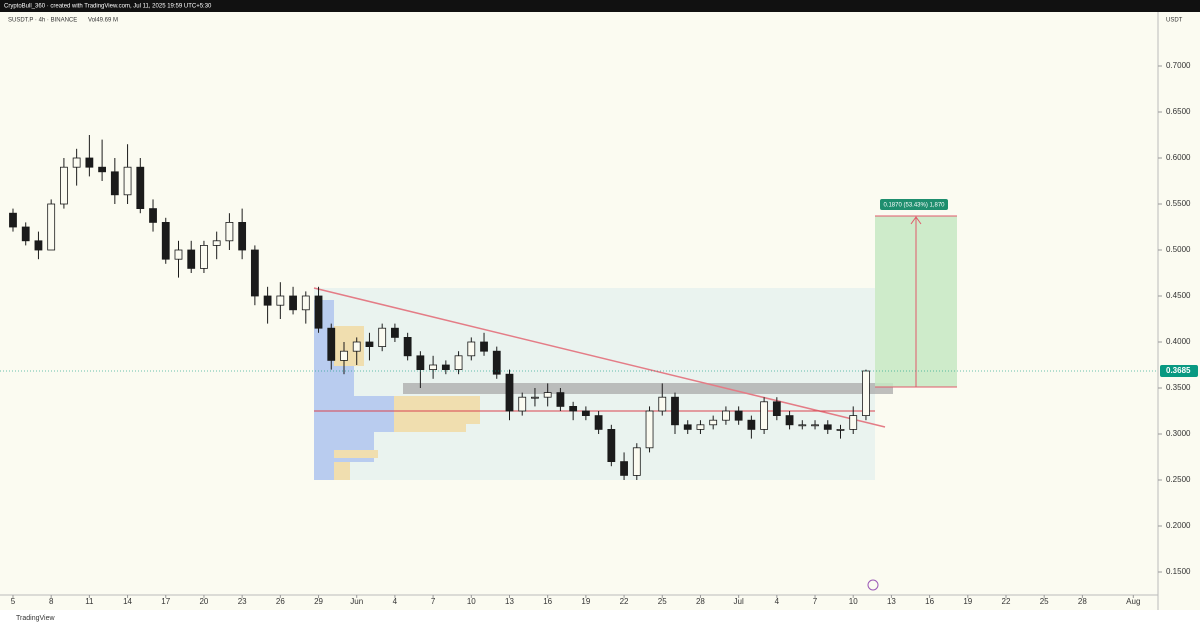  I want to click on last-price-label: 0.3685, so click(1178, 370).